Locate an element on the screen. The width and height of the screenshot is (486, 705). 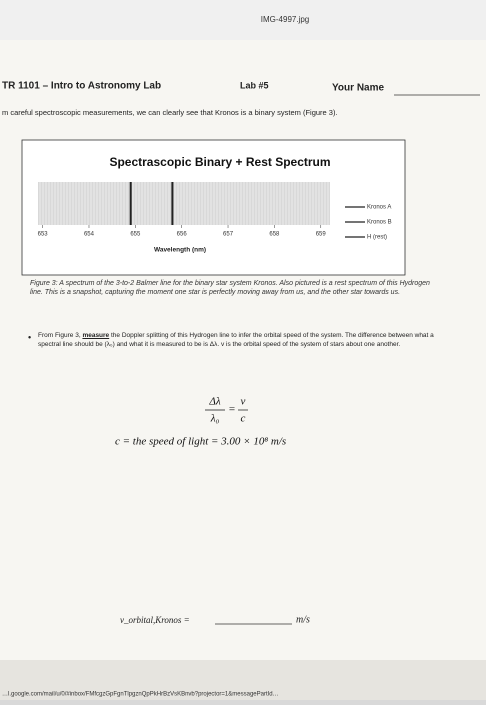
course: TR 1101 – Intro to Astronomy Lab is located at coordinates (81, 86).